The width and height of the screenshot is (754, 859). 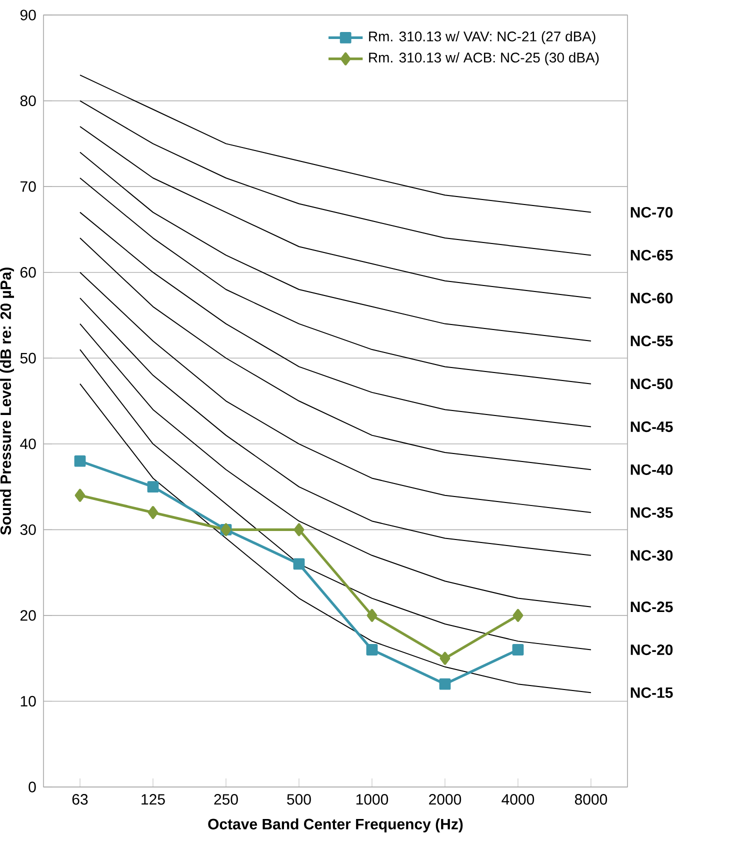 What do you see at coordinates (651, 384) in the screenshot?
I see `text: NC-50` at bounding box center [651, 384].